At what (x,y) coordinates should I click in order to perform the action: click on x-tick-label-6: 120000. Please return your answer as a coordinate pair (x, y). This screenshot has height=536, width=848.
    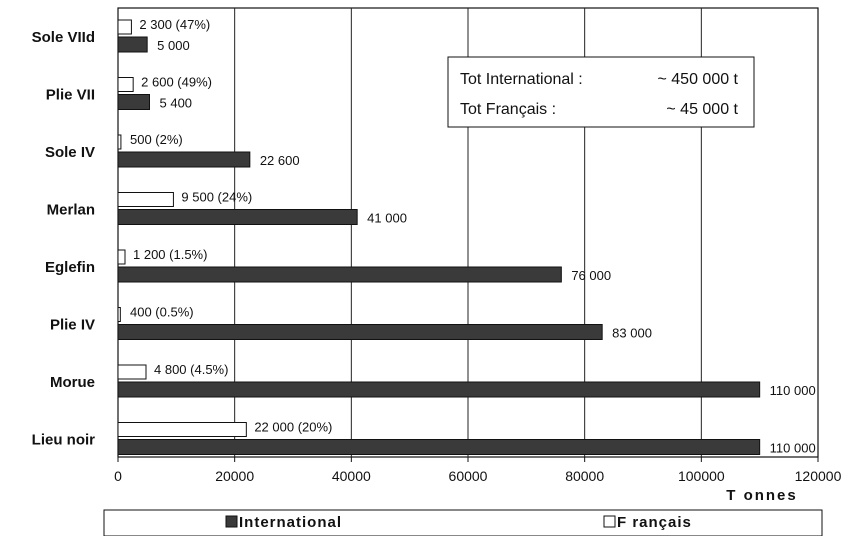
    Looking at the image, I should click on (818, 476).